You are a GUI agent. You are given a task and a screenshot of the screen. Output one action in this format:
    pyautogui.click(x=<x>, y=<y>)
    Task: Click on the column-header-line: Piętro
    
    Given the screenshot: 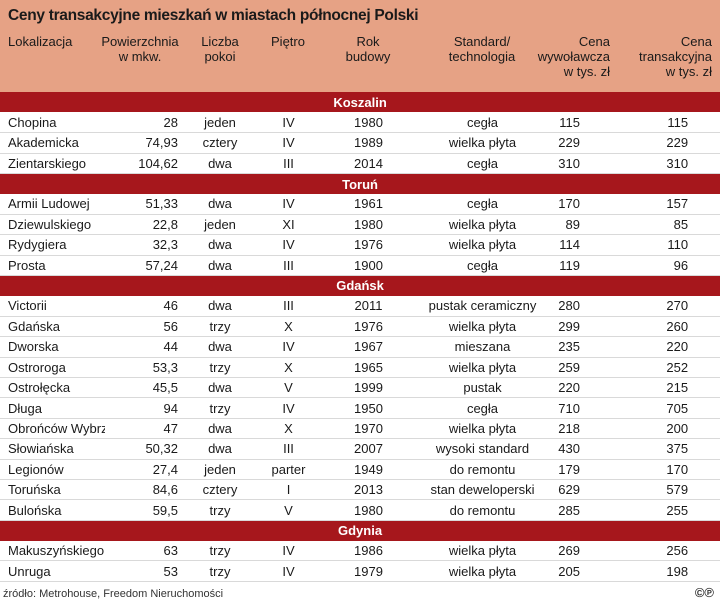 What is the action you would take?
    pyautogui.click(x=288, y=41)
    